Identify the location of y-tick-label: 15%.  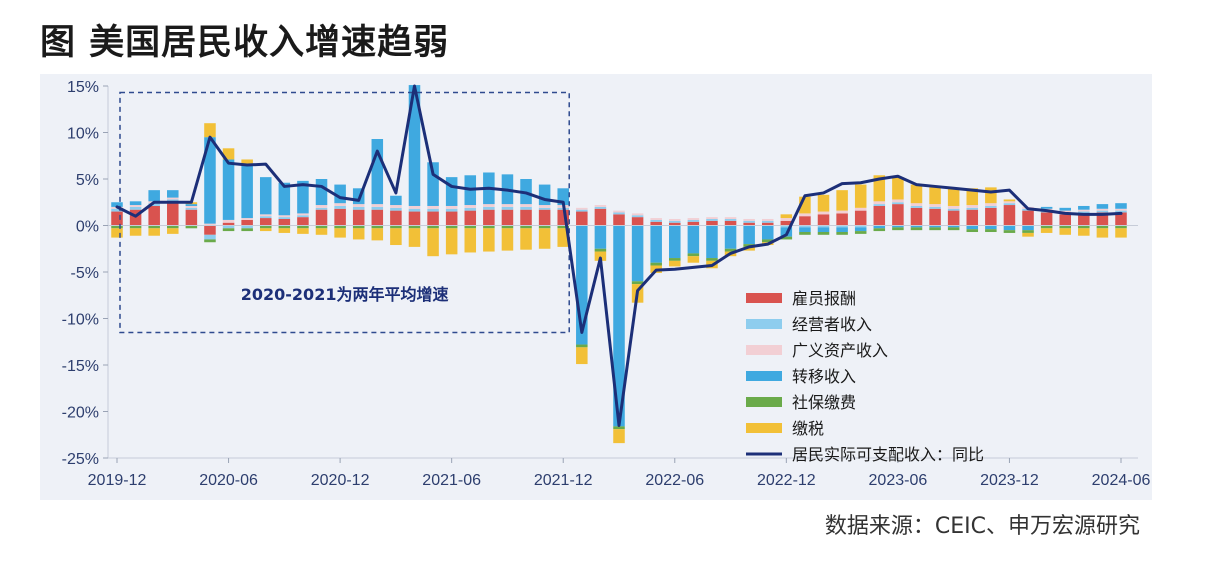
(83, 87).